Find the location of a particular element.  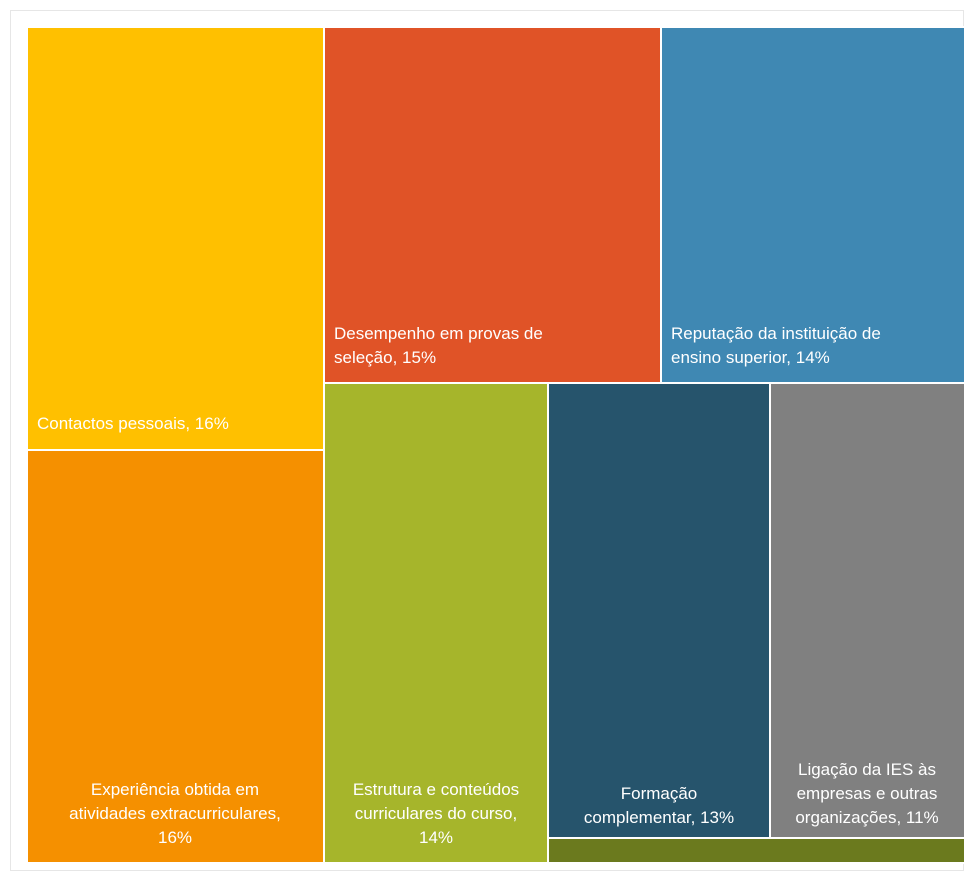

treemap-tile-label-line: seleção, 15% is located at coordinates (385, 357).